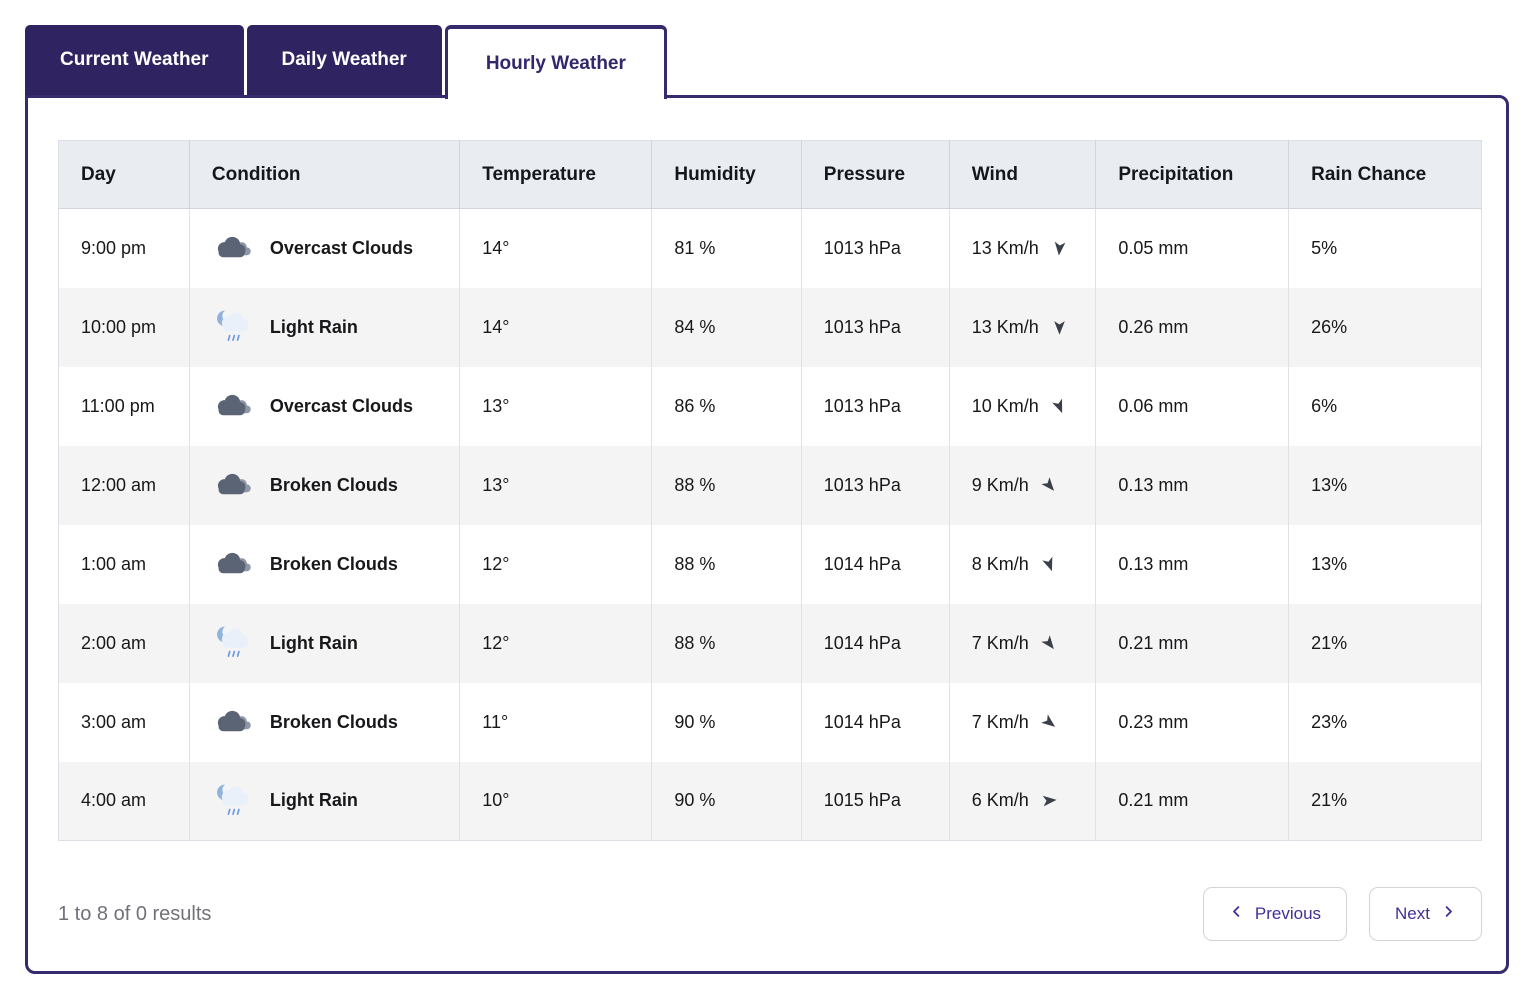  I want to click on temperature-value: 11°, so click(495, 721).